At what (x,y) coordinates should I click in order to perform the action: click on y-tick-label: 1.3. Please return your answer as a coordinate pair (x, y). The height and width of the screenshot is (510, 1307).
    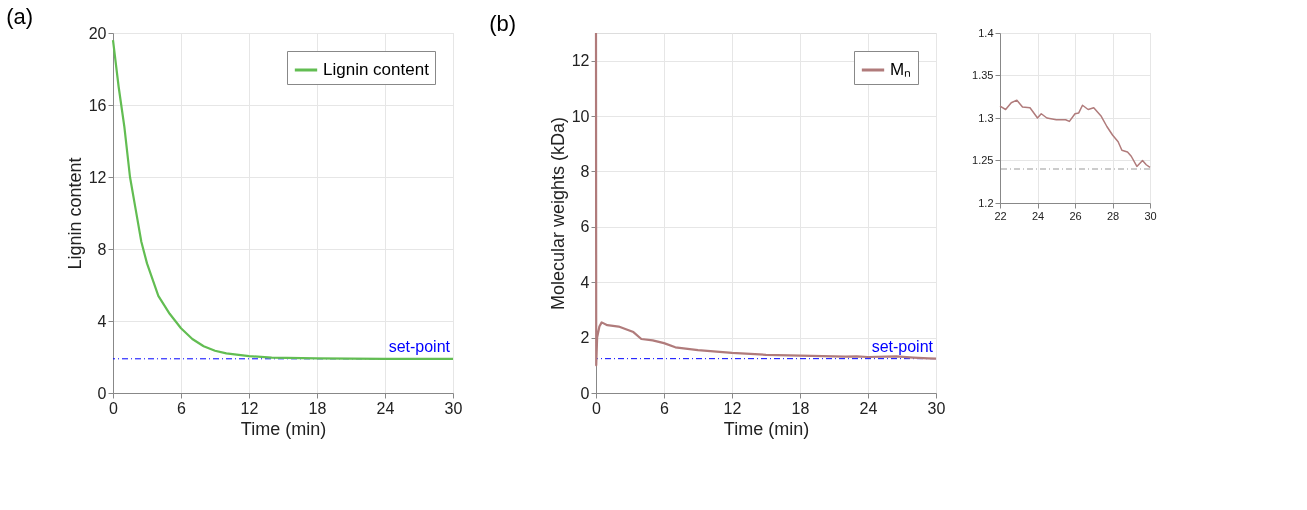
    Looking at the image, I should click on (986, 117).